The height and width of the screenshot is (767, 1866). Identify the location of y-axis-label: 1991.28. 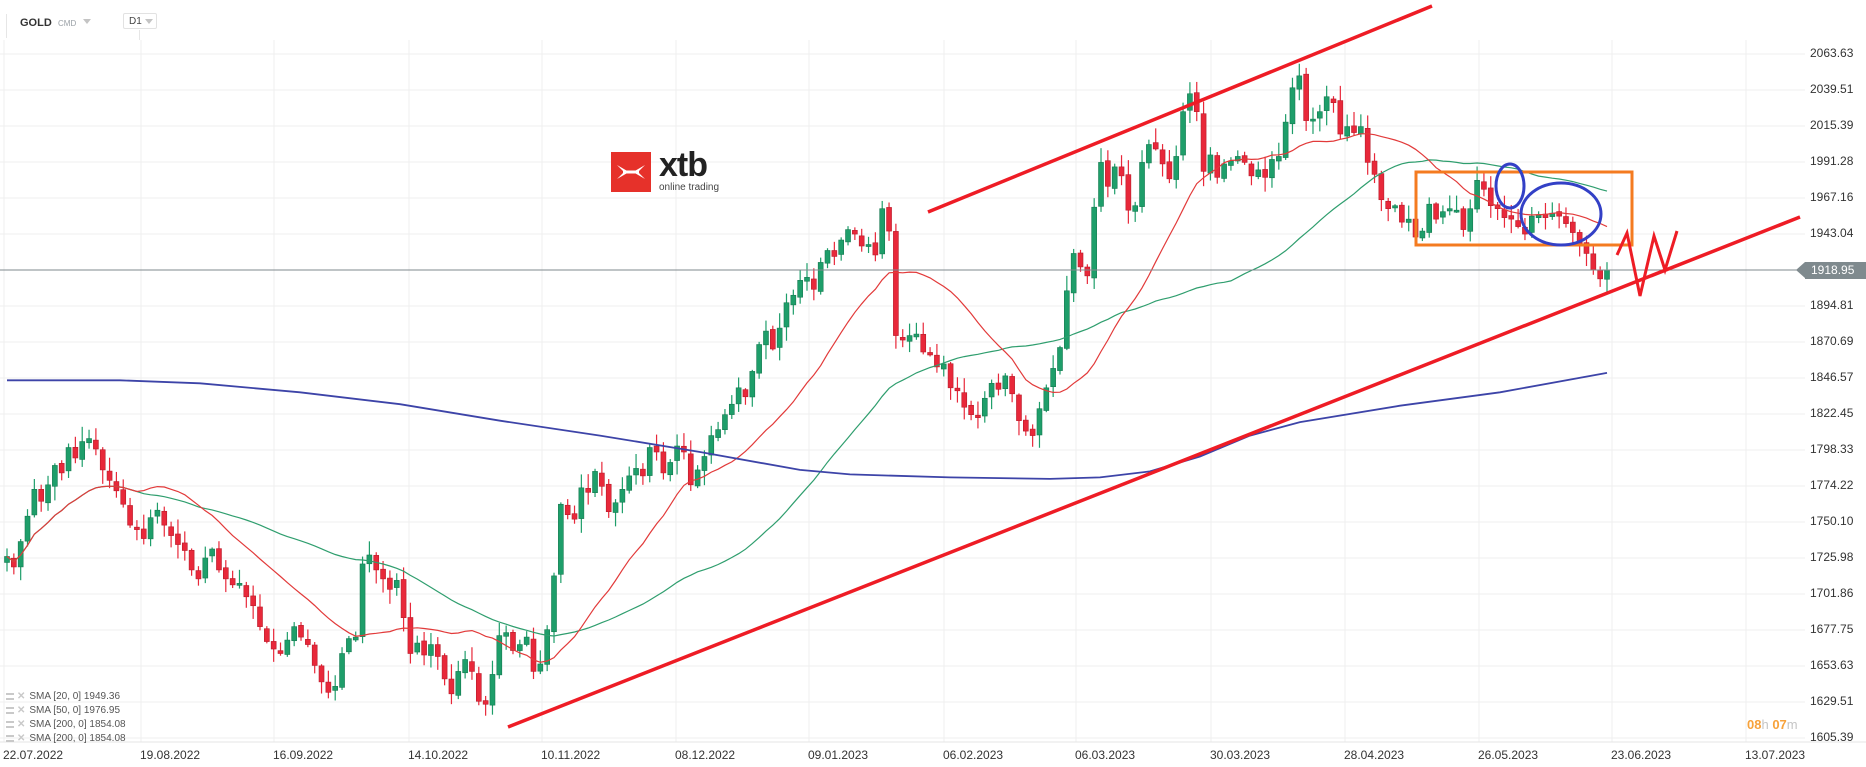
(1832, 160).